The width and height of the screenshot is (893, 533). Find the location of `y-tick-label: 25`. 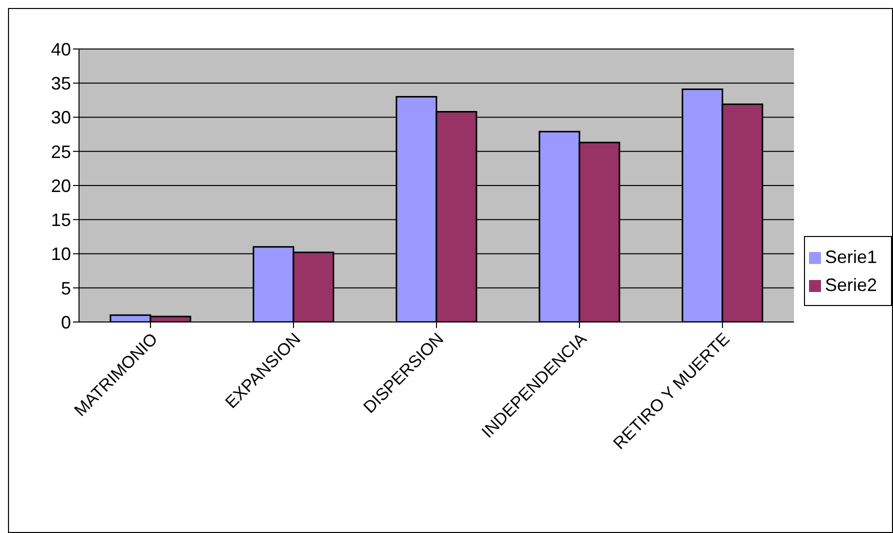

y-tick-label: 25 is located at coordinates (60, 152).